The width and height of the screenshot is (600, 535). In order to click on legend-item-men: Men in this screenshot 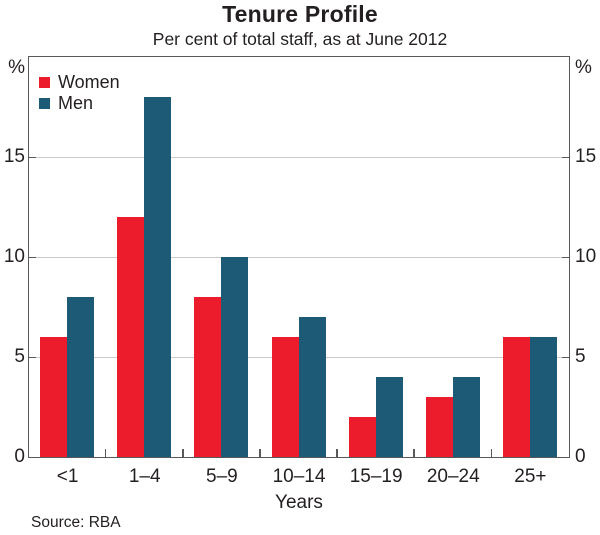, I will do `click(79, 103)`.